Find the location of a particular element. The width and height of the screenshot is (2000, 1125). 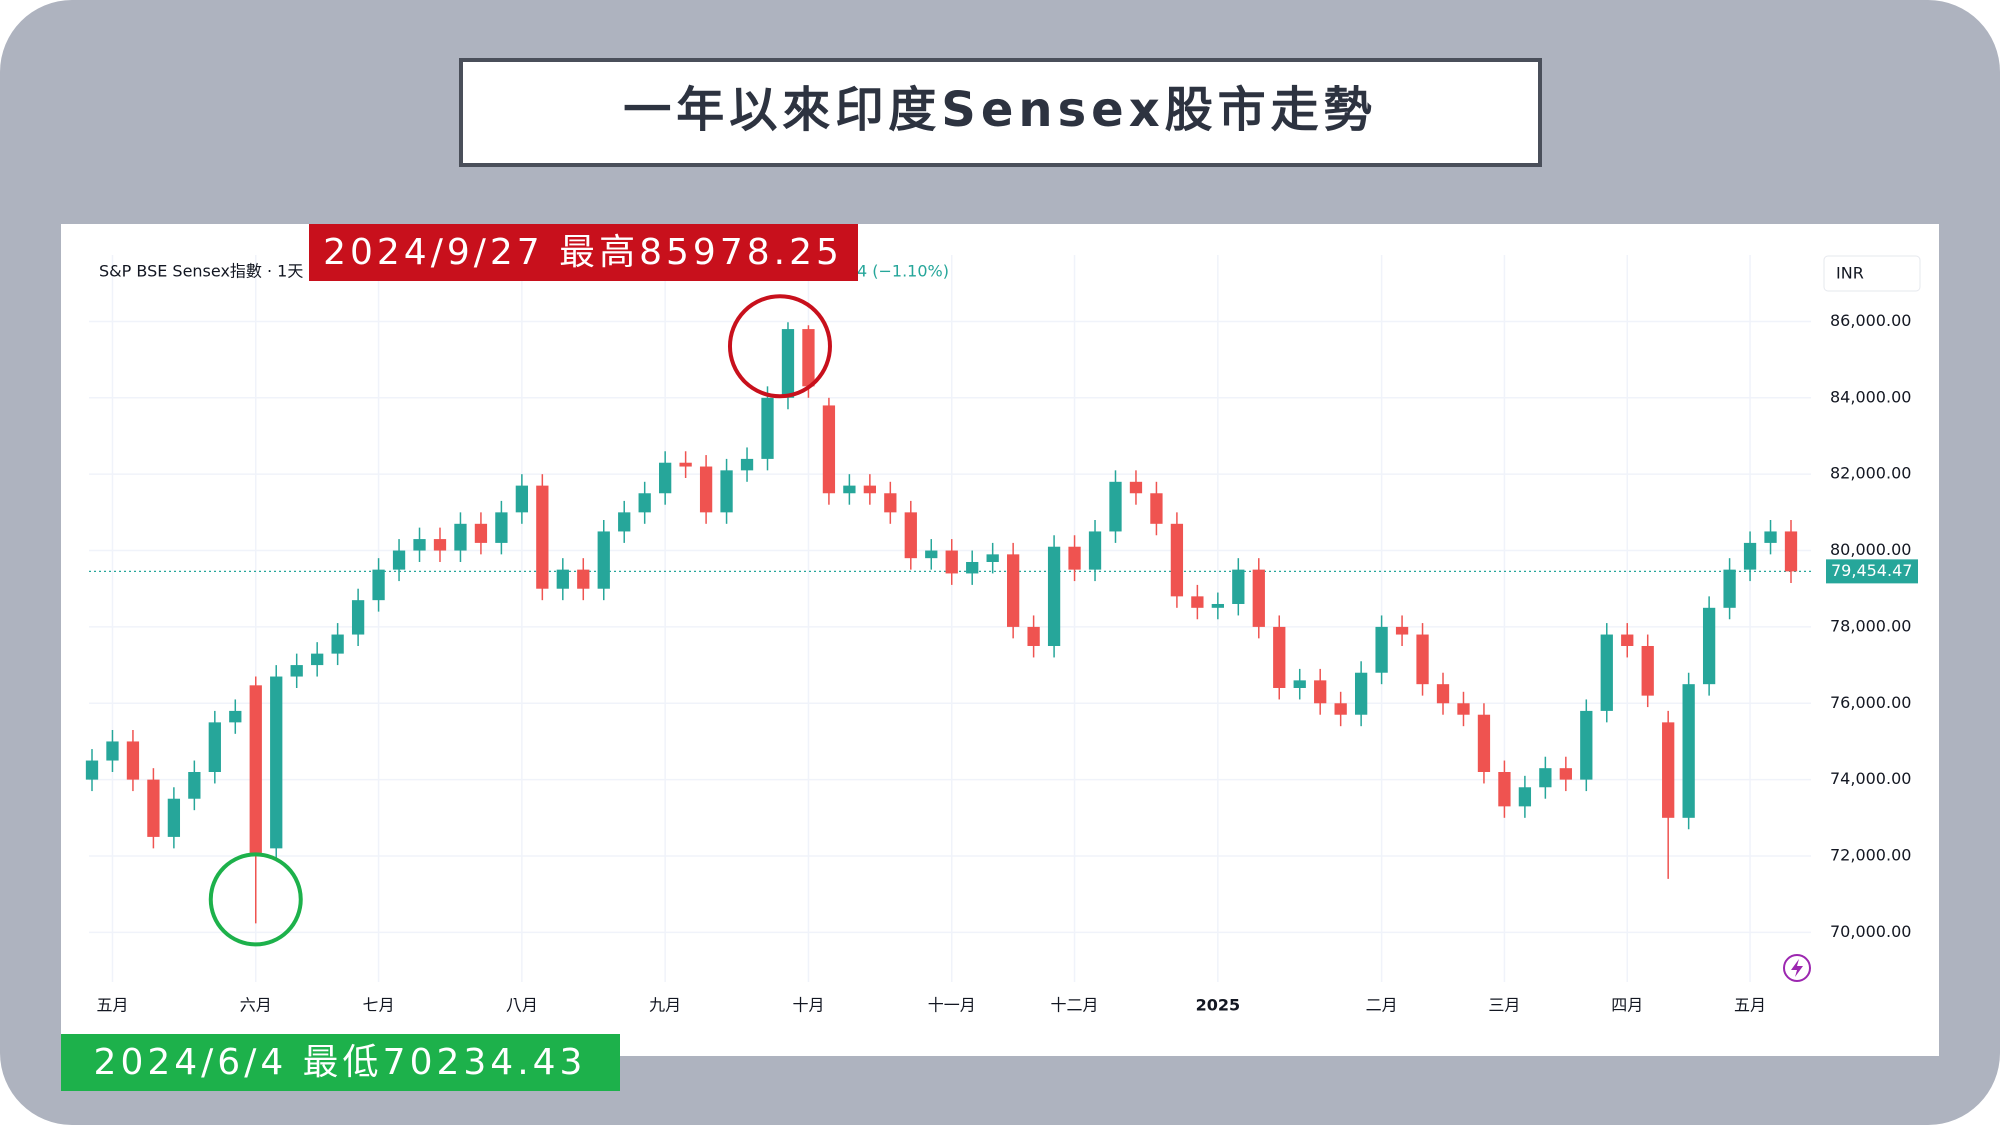

x-tick-label: 十月 is located at coordinates (808, 1005).